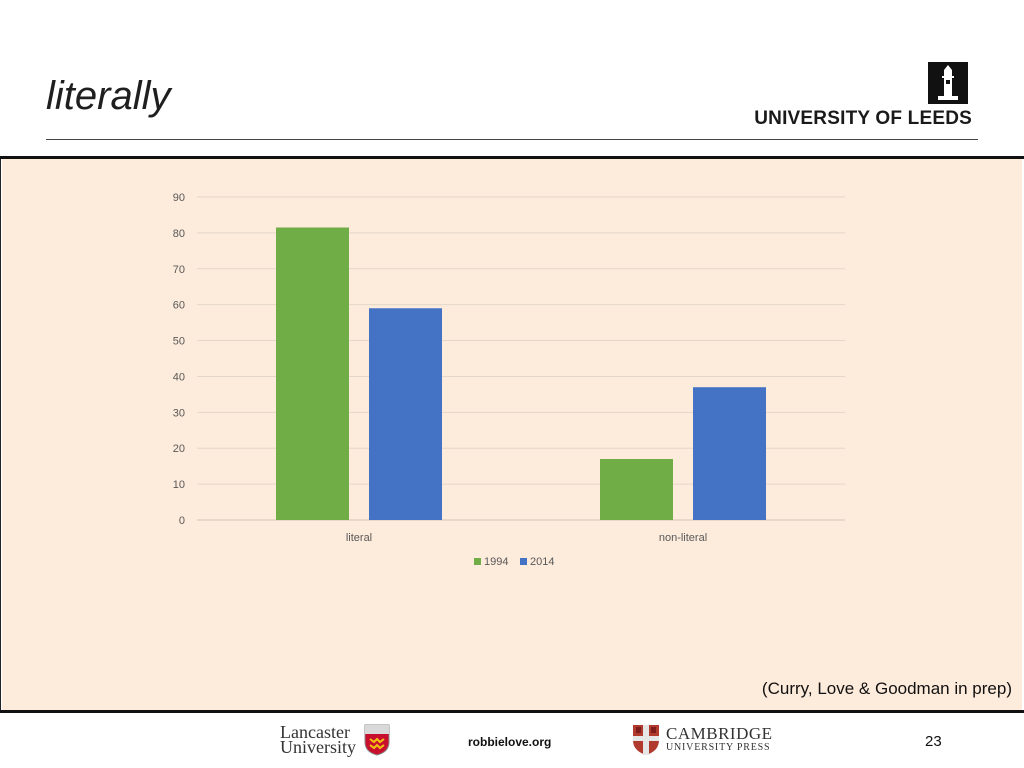 The height and width of the screenshot is (768, 1024). Describe the element at coordinates (179, 234) in the screenshot. I see `y-tick-label: 80` at that location.